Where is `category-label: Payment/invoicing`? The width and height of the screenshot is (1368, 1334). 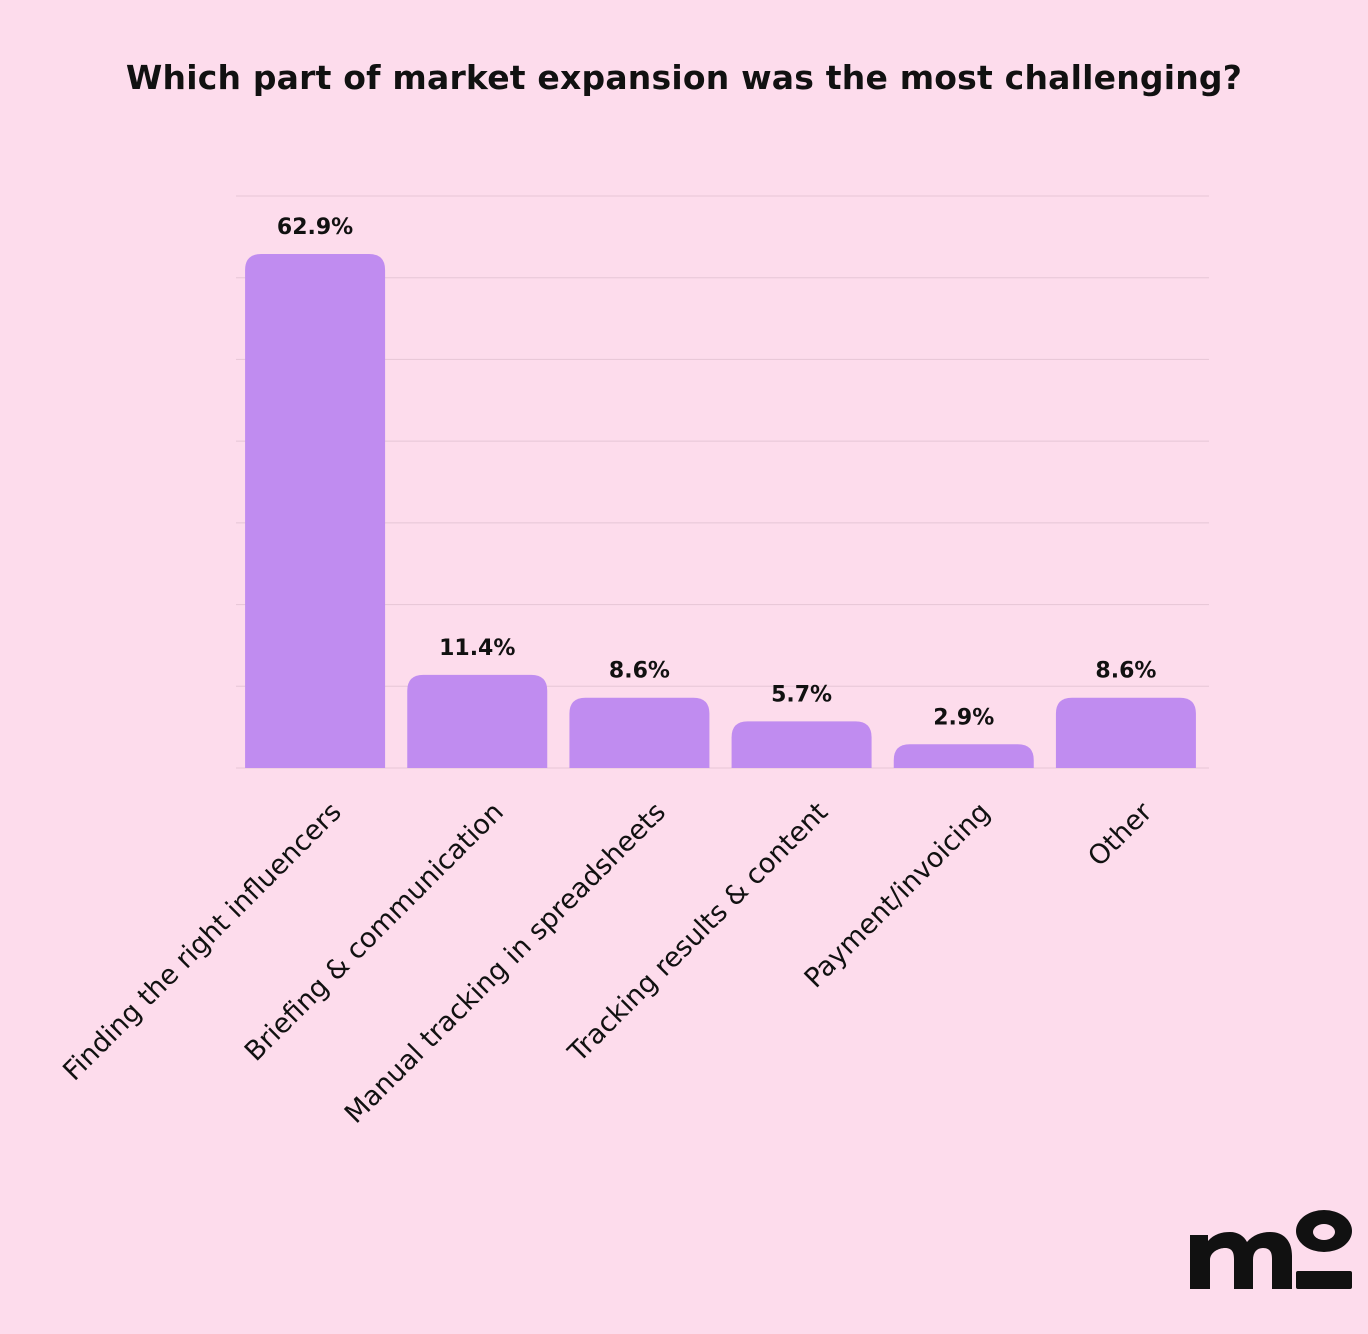 category-label: Payment/invoicing is located at coordinates (898, 896).